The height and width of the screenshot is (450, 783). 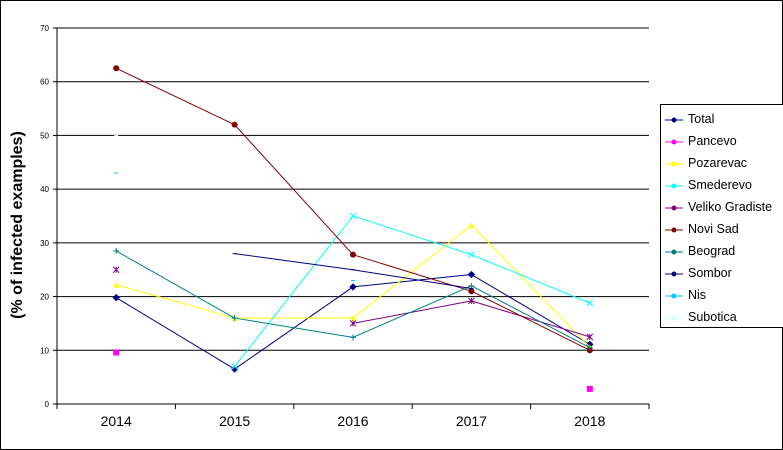 I want to click on legend-item-novi-sad: Novi Sad, so click(x=722, y=230).